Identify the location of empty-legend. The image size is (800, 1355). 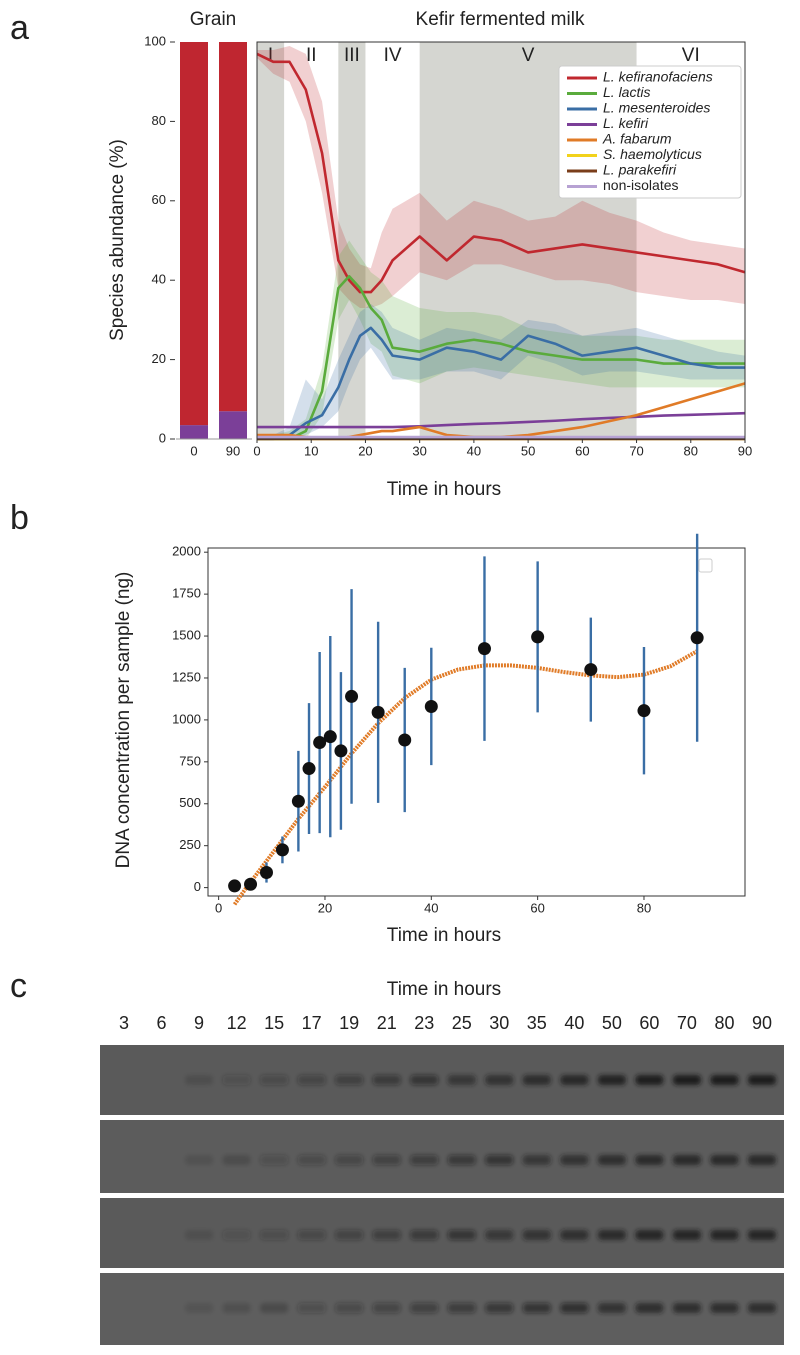
(705, 565).